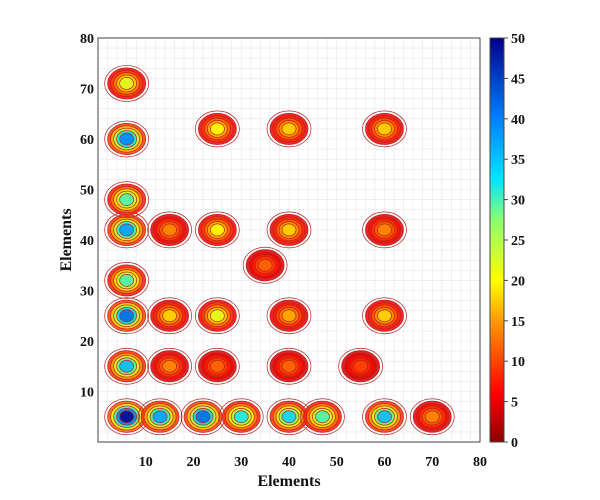 The width and height of the screenshot is (600, 500). Describe the element at coordinates (87, 191) in the screenshot. I see `y-tick-label: 50` at that location.